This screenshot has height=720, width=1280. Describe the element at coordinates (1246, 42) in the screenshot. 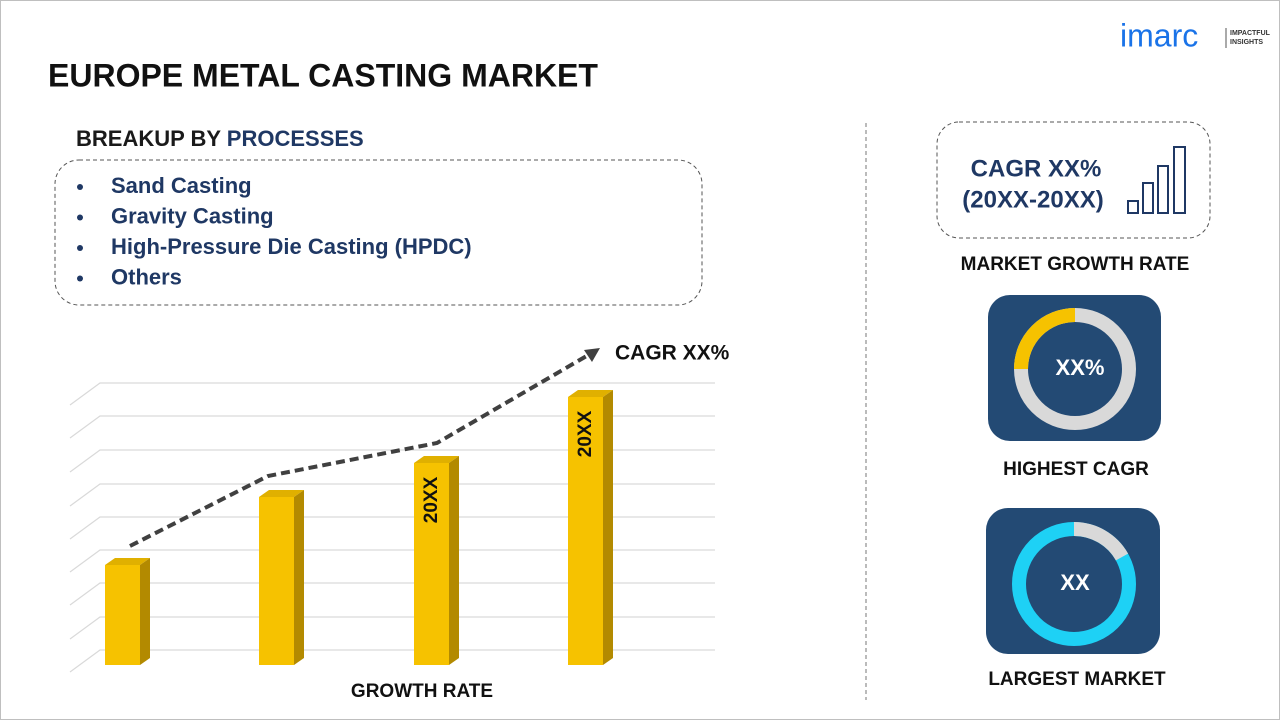

I see `logo-tagline: INSIGHTS` at that location.